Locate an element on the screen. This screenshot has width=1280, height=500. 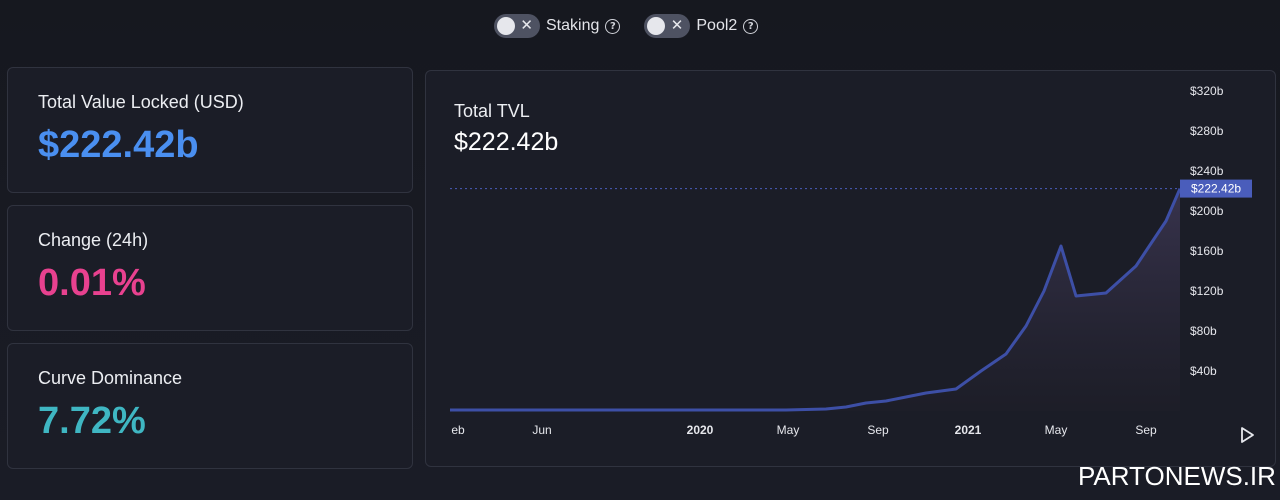
watermark: PARTONEWS.IR is located at coordinates (1177, 476).